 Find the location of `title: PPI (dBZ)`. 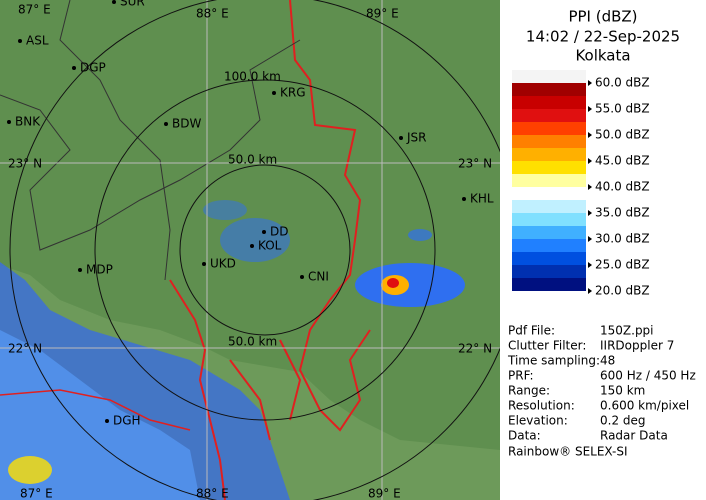

title: PPI (dBZ) is located at coordinates (602, 17).